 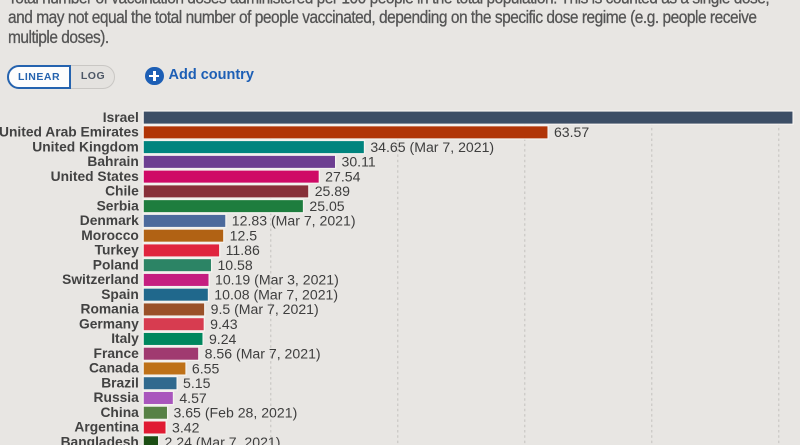 I want to click on svg-text: United Arab Emirates, so click(x=69, y=132).